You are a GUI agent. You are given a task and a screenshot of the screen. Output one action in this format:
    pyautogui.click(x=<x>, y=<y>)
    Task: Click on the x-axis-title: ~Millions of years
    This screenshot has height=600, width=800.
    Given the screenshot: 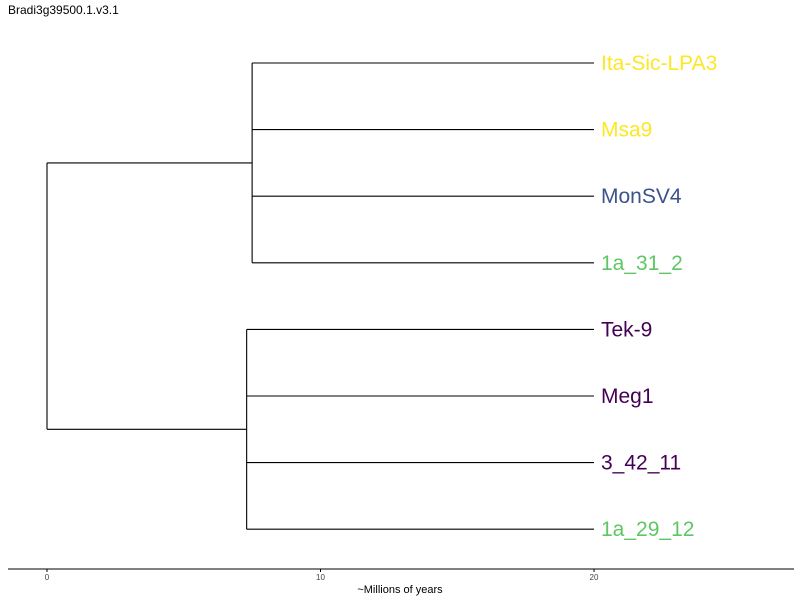 What is the action you would take?
    pyautogui.click(x=400, y=590)
    